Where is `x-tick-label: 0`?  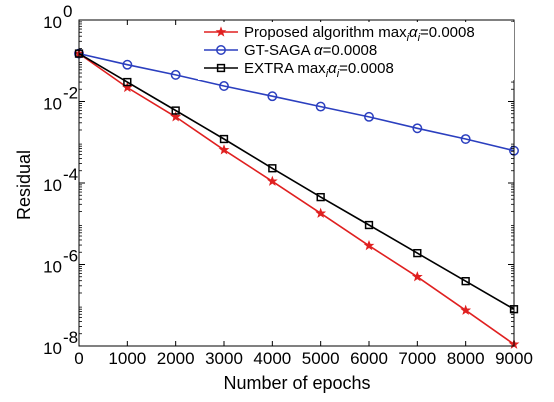 x-tick-label: 0 is located at coordinates (78, 358).